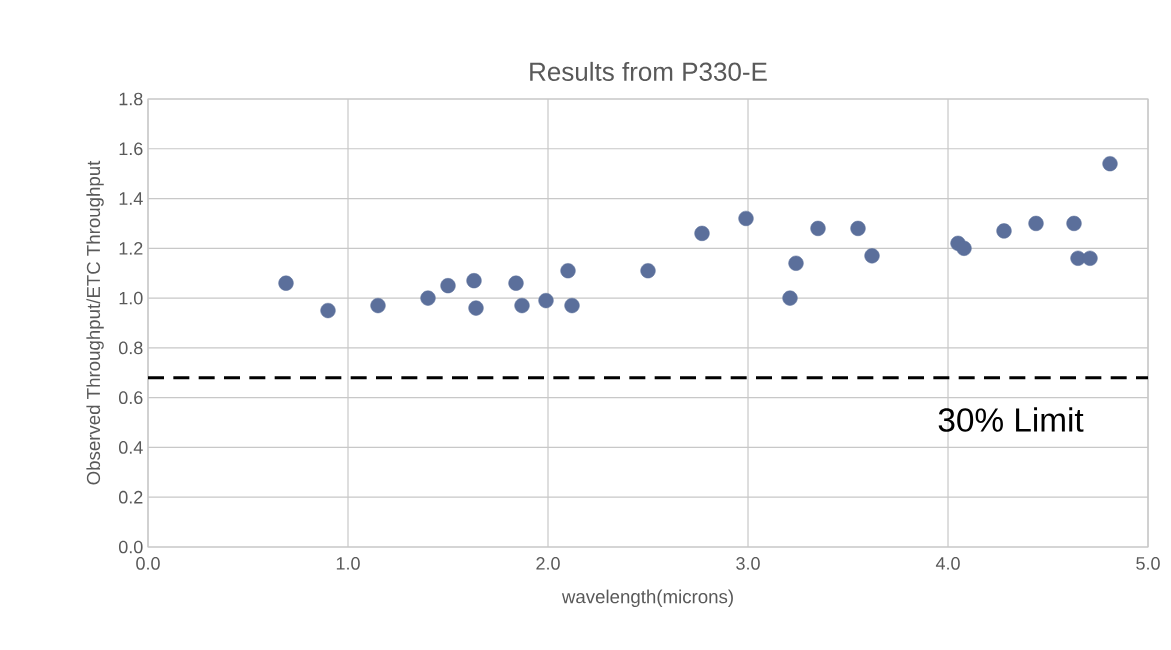  Describe the element at coordinates (947, 563) in the screenshot. I see `x-tick-label: 4.0` at that location.